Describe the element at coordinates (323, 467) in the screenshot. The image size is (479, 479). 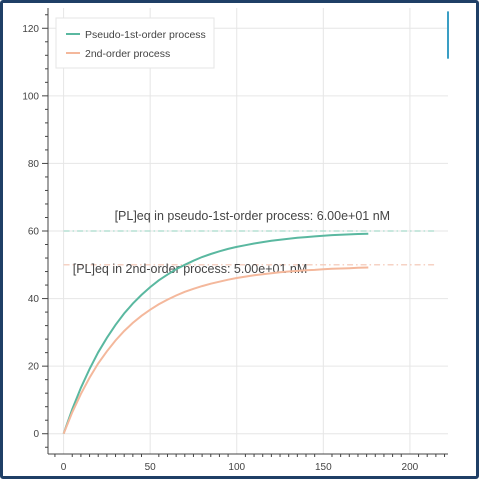
I see `x-tick-label: 150` at that location.